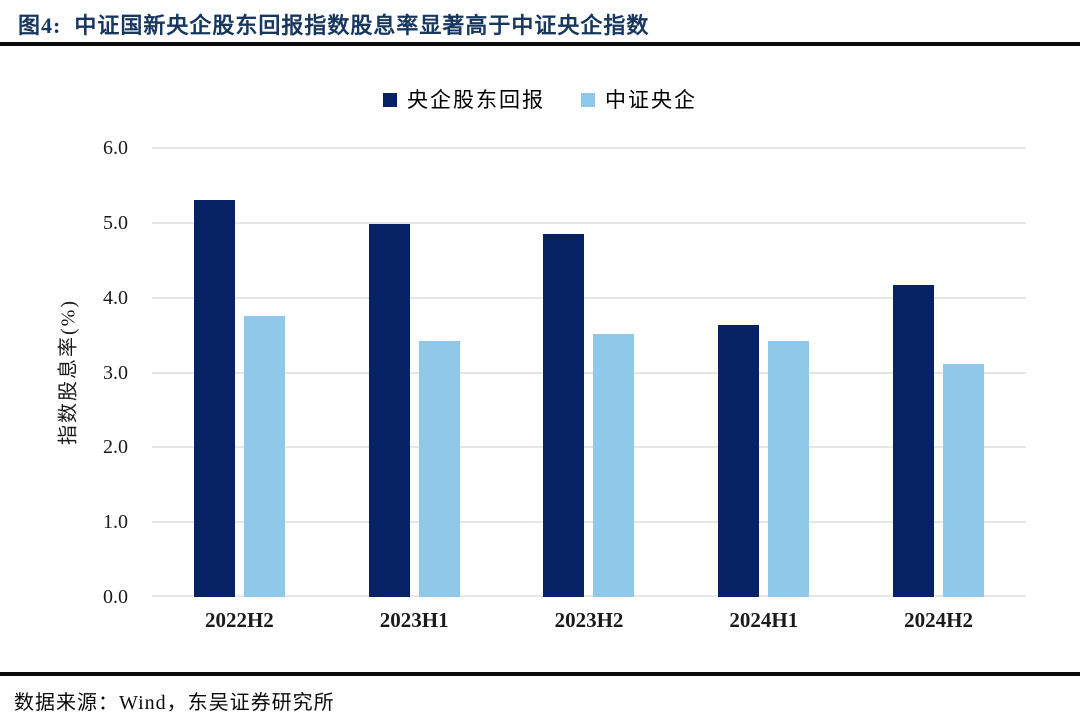  Describe the element at coordinates (239, 620) in the screenshot. I see `x-tick-label: 2022H2` at that location.